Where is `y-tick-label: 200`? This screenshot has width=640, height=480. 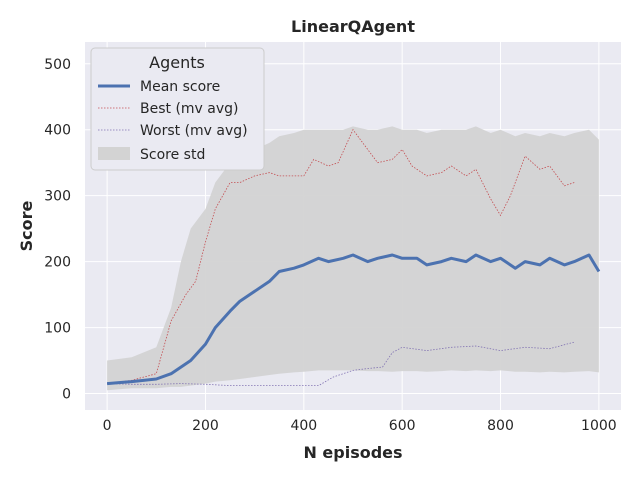
y-tick-label: 200 is located at coordinates (57, 263).